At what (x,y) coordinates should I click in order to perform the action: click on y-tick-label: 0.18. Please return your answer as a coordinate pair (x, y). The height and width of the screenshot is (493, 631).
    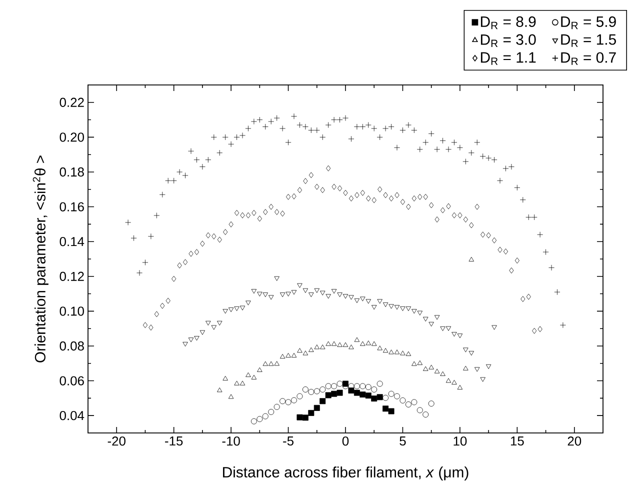
    Looking at the image, I should click on (72, 172).